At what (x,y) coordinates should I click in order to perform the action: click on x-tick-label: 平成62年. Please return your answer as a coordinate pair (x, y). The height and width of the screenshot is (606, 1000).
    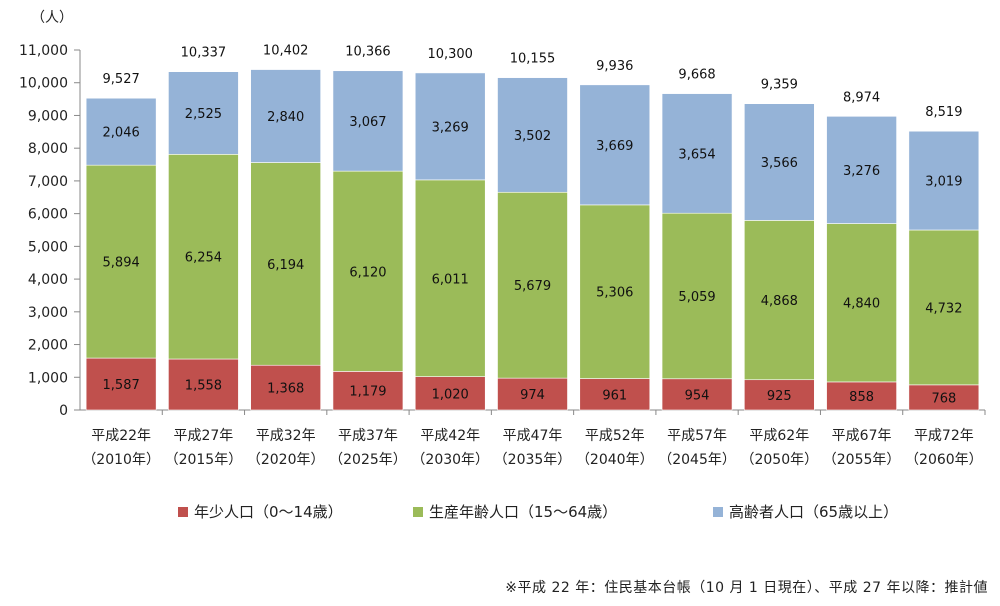
    Looking at the image, I should click on (779, 436).